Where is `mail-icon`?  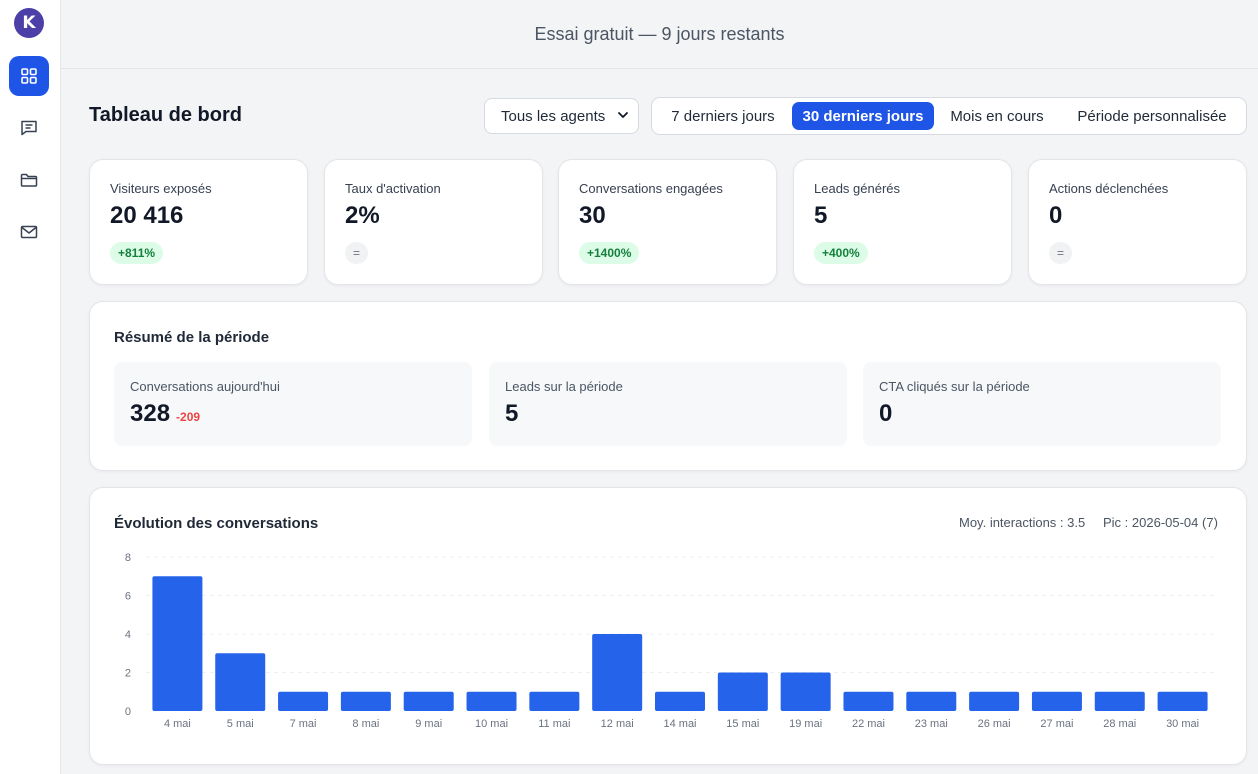 mail-icon is located at coordinates (29, 232).